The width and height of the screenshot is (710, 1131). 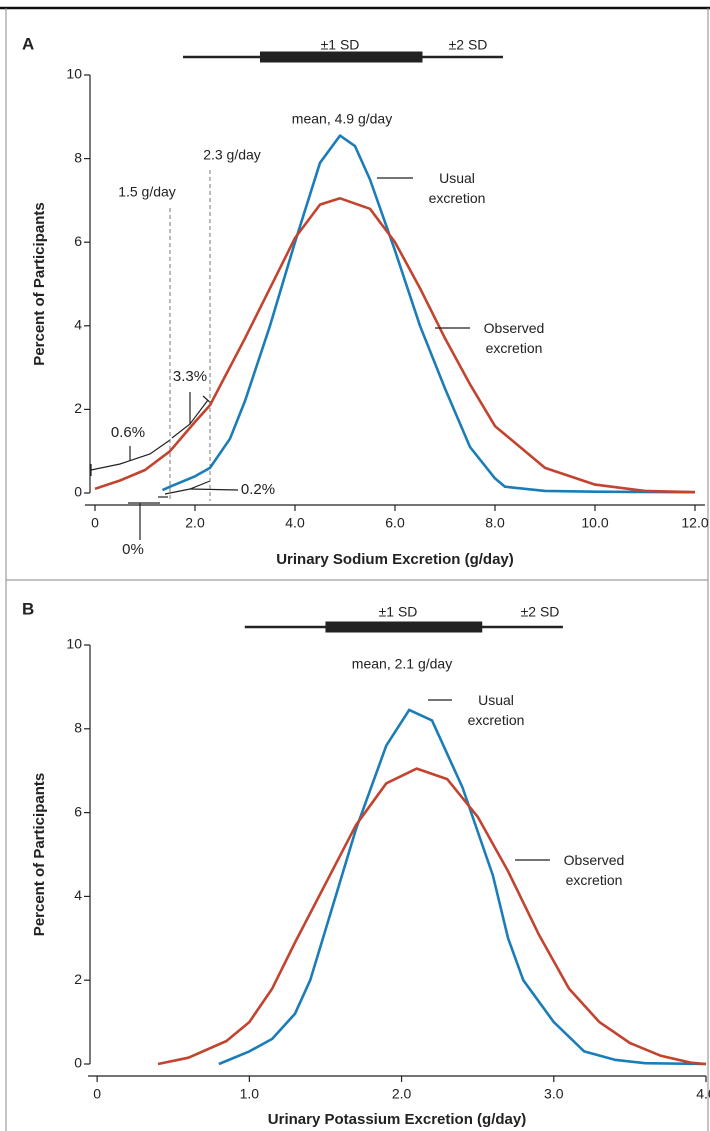 I want to click on percent-label: 0%, so click(x=133, y=549).